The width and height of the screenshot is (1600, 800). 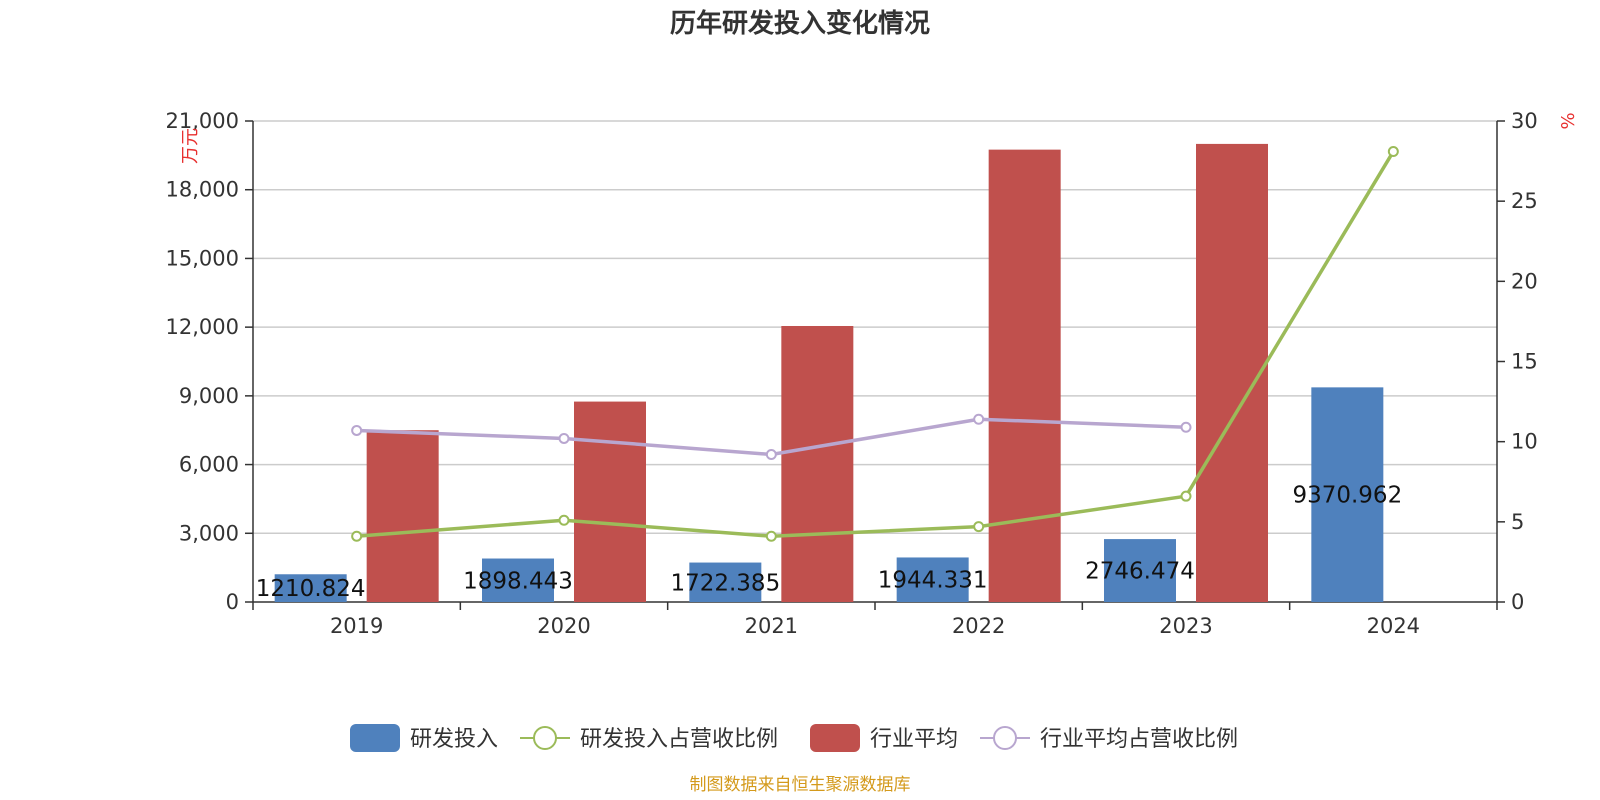 I want to click on left-axis-ticks: 0 3,000 6,000 9,000 12,000 15,000 18,000 21,000, so click(x=210, y=361).